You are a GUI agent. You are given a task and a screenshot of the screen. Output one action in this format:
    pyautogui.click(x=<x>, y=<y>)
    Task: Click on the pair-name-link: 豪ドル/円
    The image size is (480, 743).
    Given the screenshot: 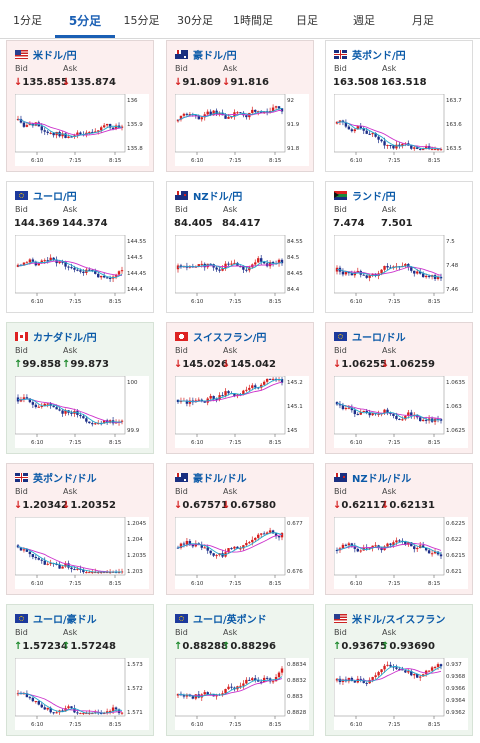 What is the action you would take?
    pyautogui.click(x=215, y=56)
    